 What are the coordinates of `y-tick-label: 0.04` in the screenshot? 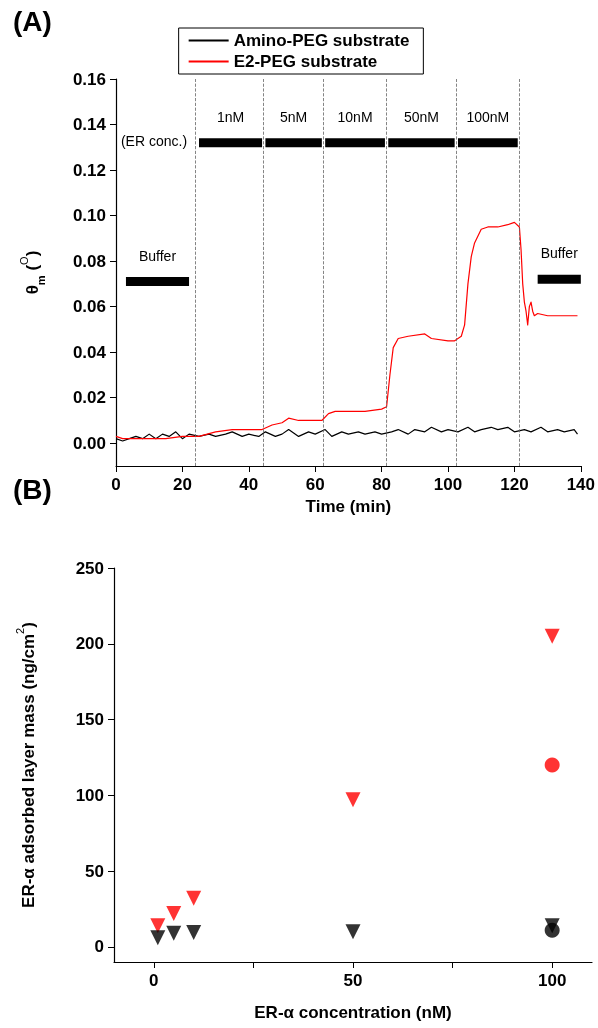 It's located at (89, 352).